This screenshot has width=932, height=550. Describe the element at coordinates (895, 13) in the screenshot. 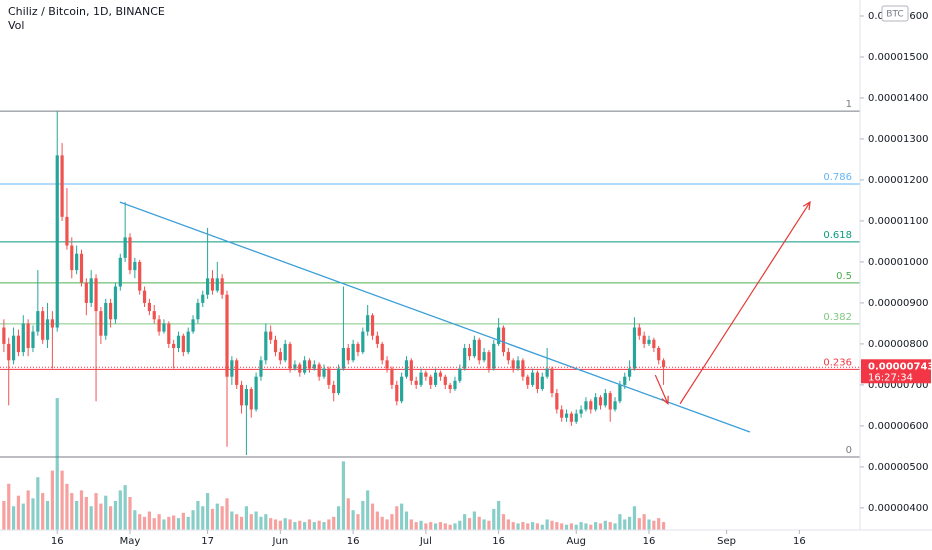

I see `currency-badge` at that location.